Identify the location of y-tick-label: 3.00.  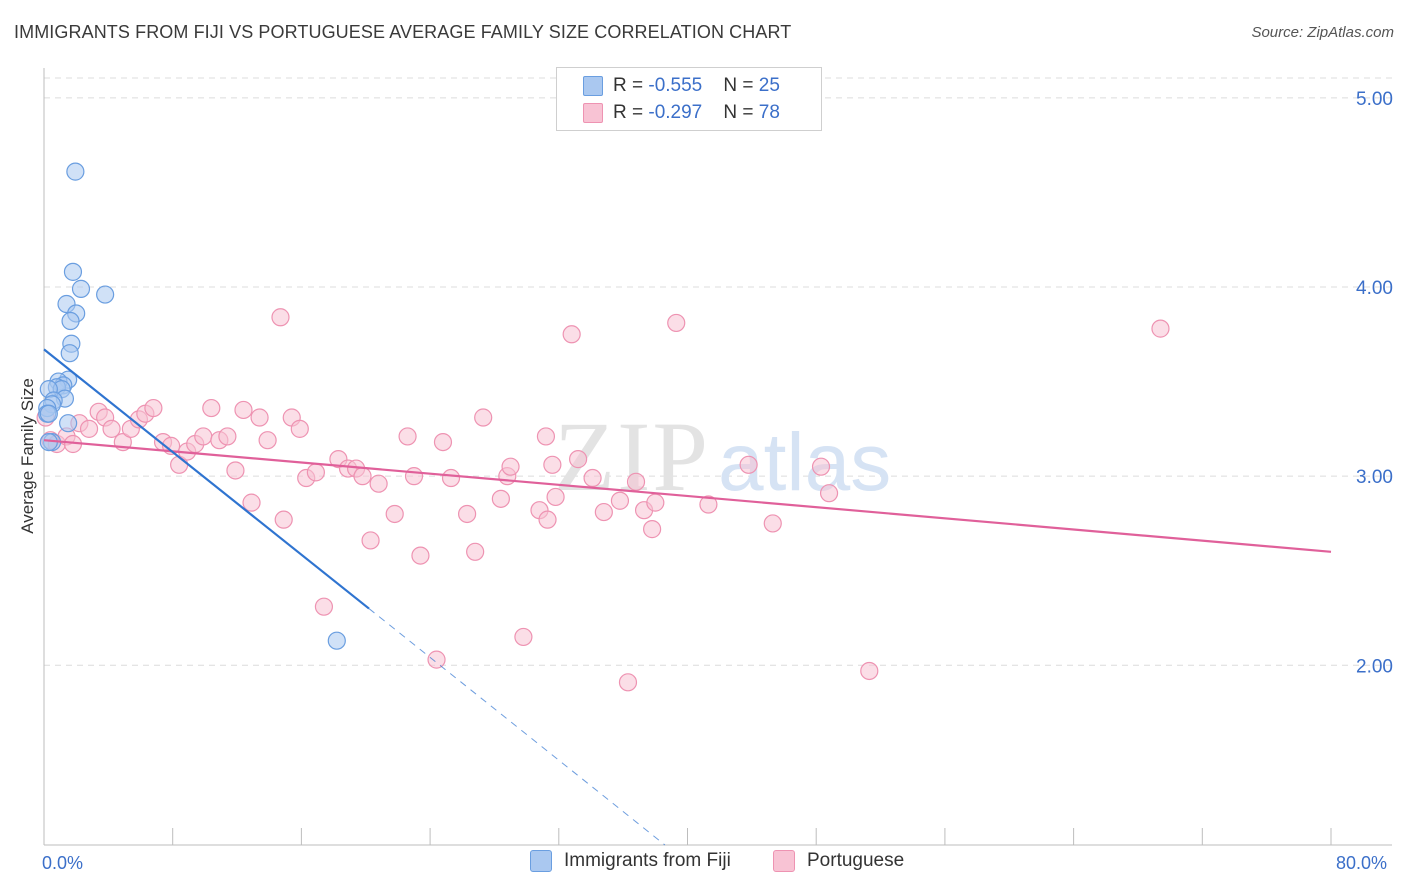
(1374, 477).